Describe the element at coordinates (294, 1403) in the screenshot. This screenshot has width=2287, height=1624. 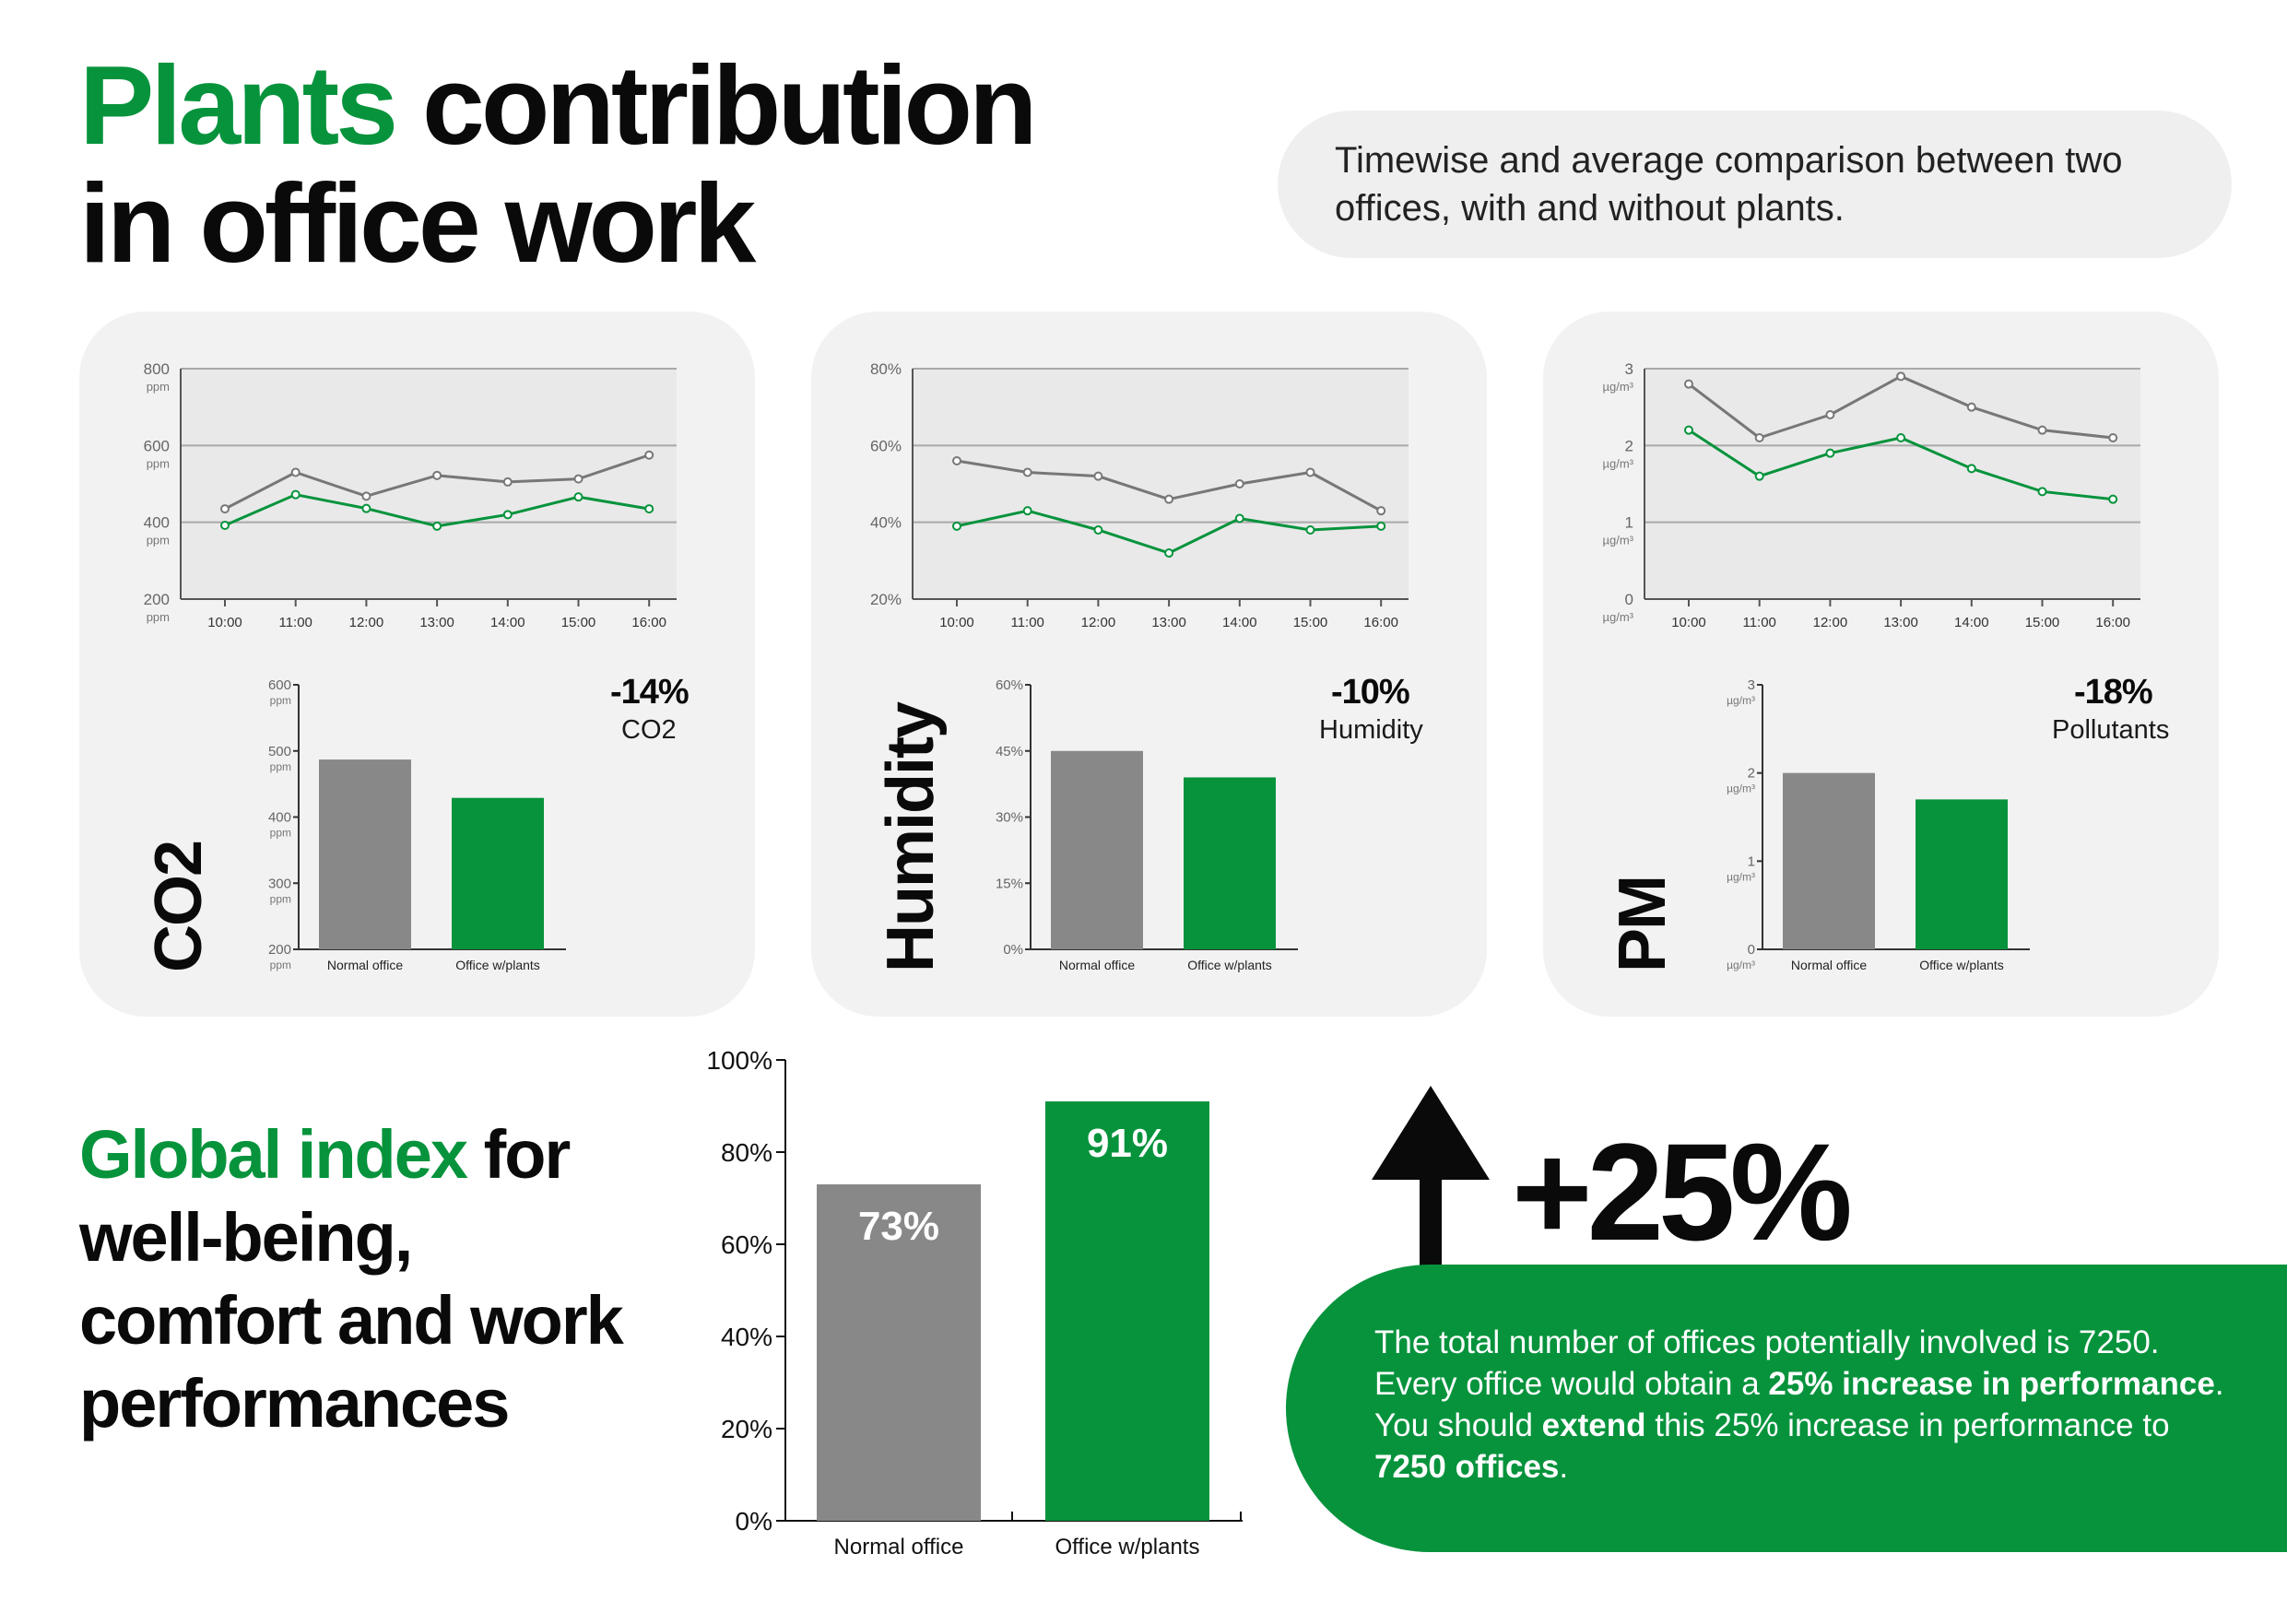
I see `global-title-line-4: performances` at that location.